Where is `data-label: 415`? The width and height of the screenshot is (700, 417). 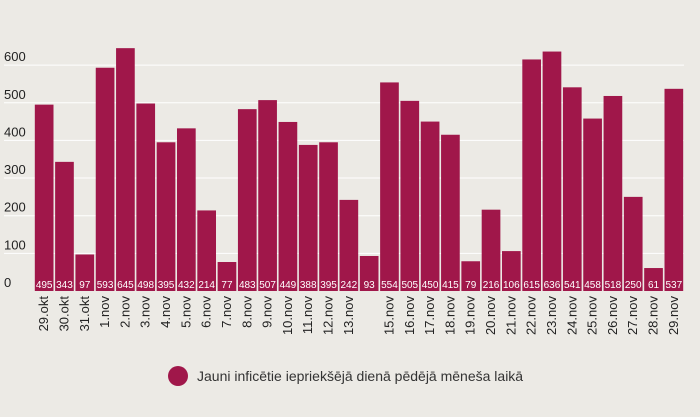 data-label: 415 is located at coordinates (450, 285).